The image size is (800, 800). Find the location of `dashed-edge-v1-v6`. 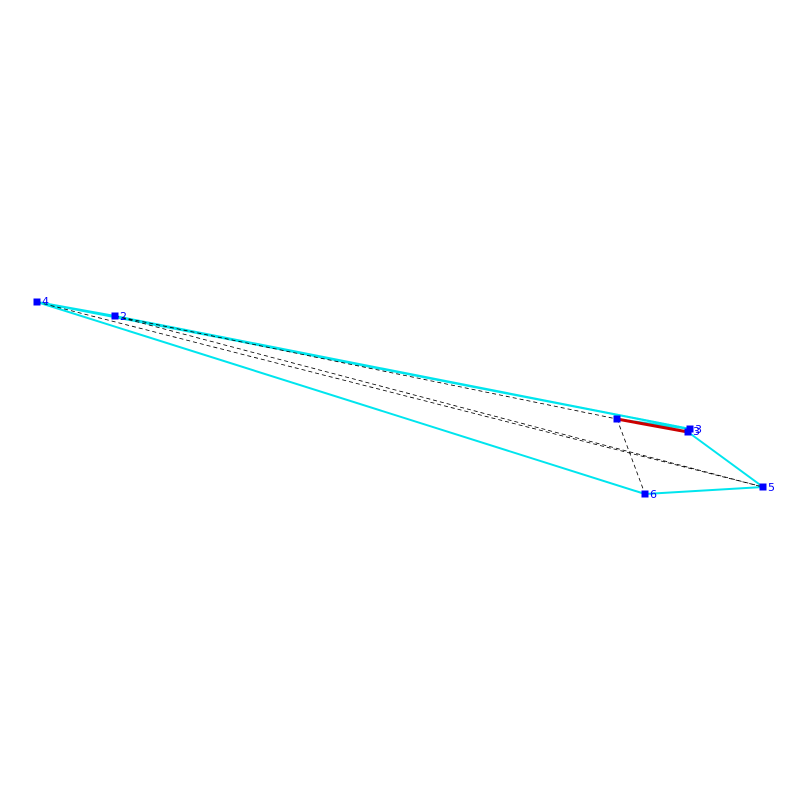

dashed-edge-v1-v6 is located at coordinates (631, 456).